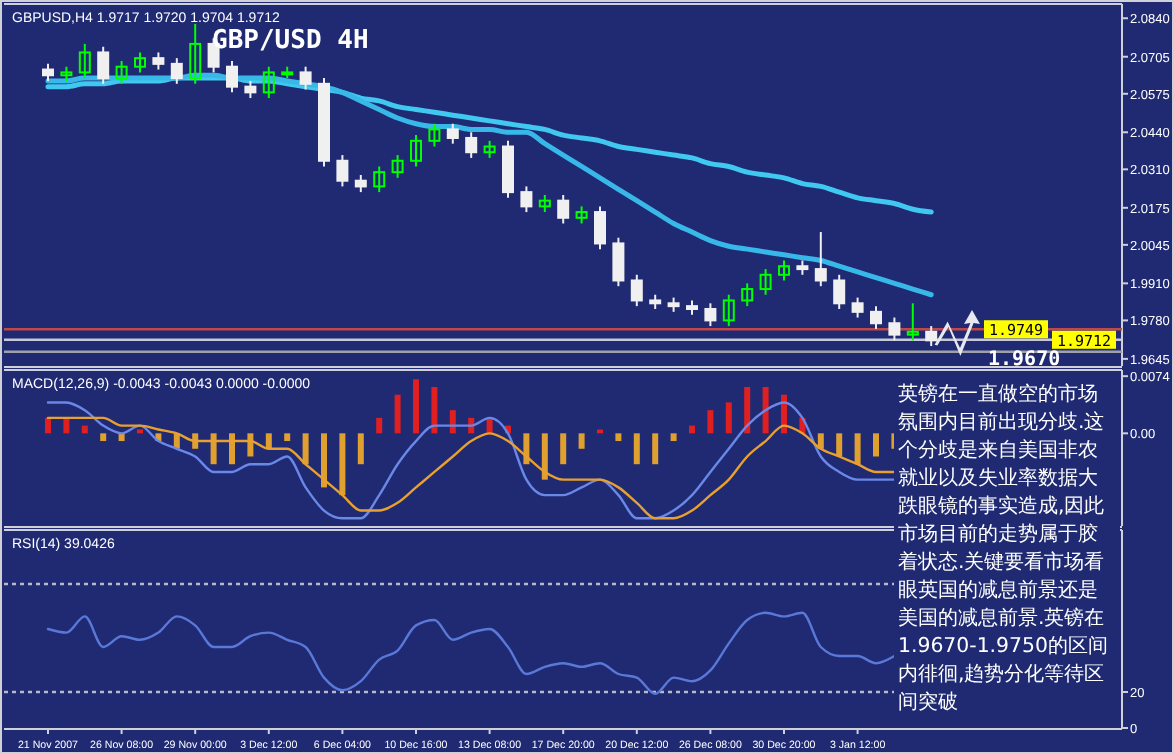 This screenshot has width=1174, height=754. Describe the element at coordinates (290, 41) in the screenshot. I see `text: GBP/USD 4H` at that location.